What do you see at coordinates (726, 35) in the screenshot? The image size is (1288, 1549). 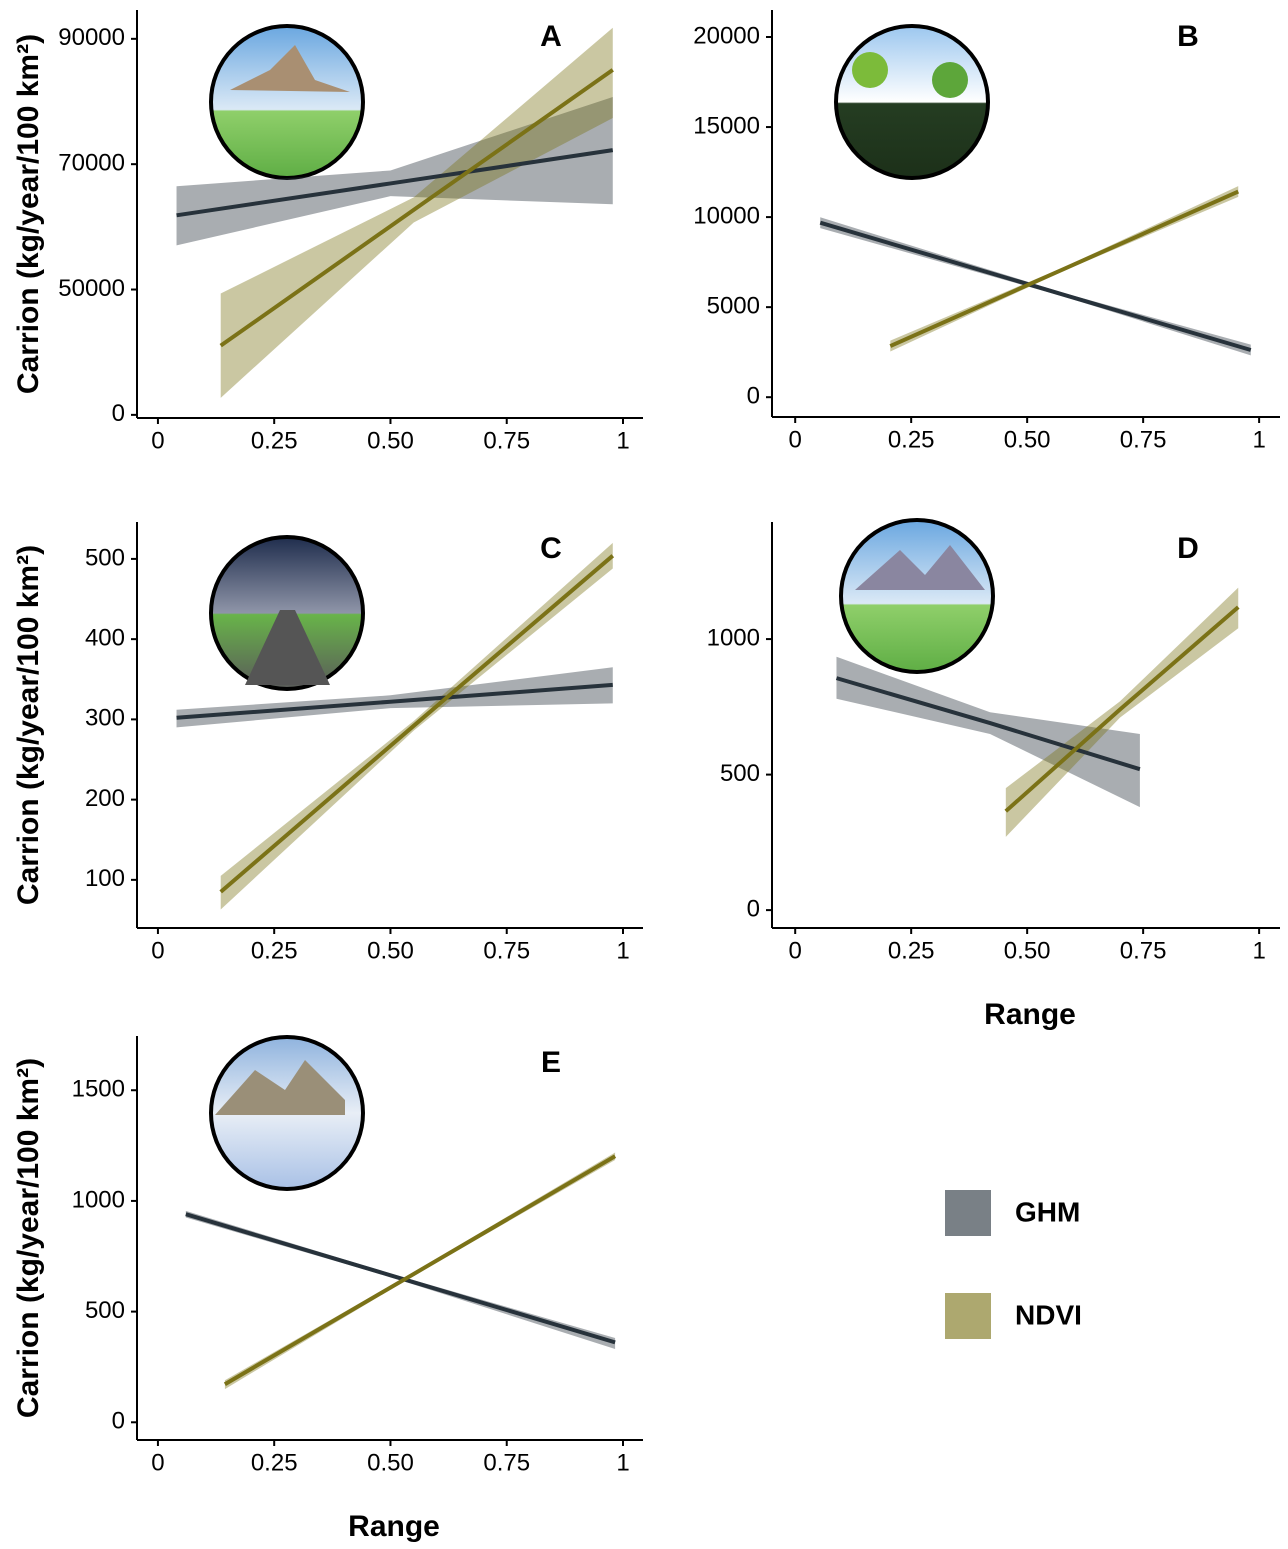 I see `y-tick-label: 20000` at bounding box center [726, 35].